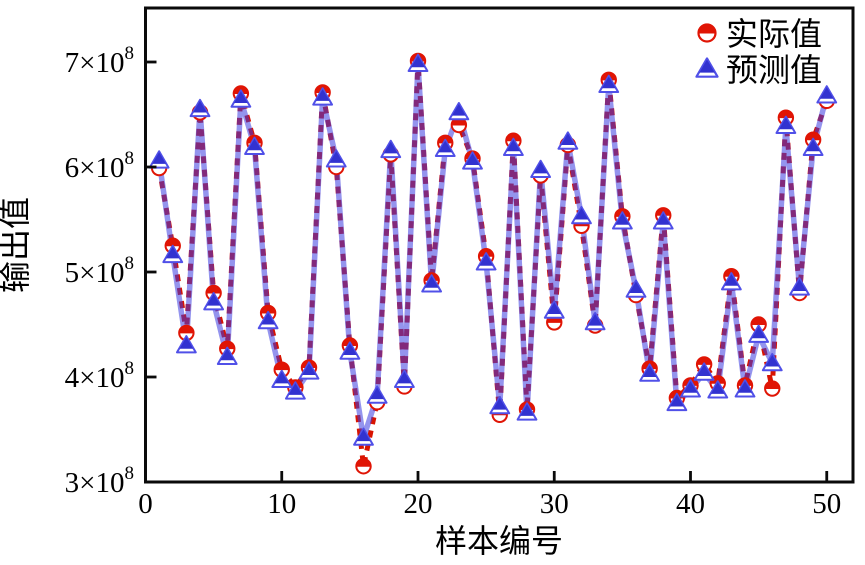 Image resolution: width=865 pixels, height=565 pixels. I want to click on x-axis-label: 样本编号, so click(499, 541).